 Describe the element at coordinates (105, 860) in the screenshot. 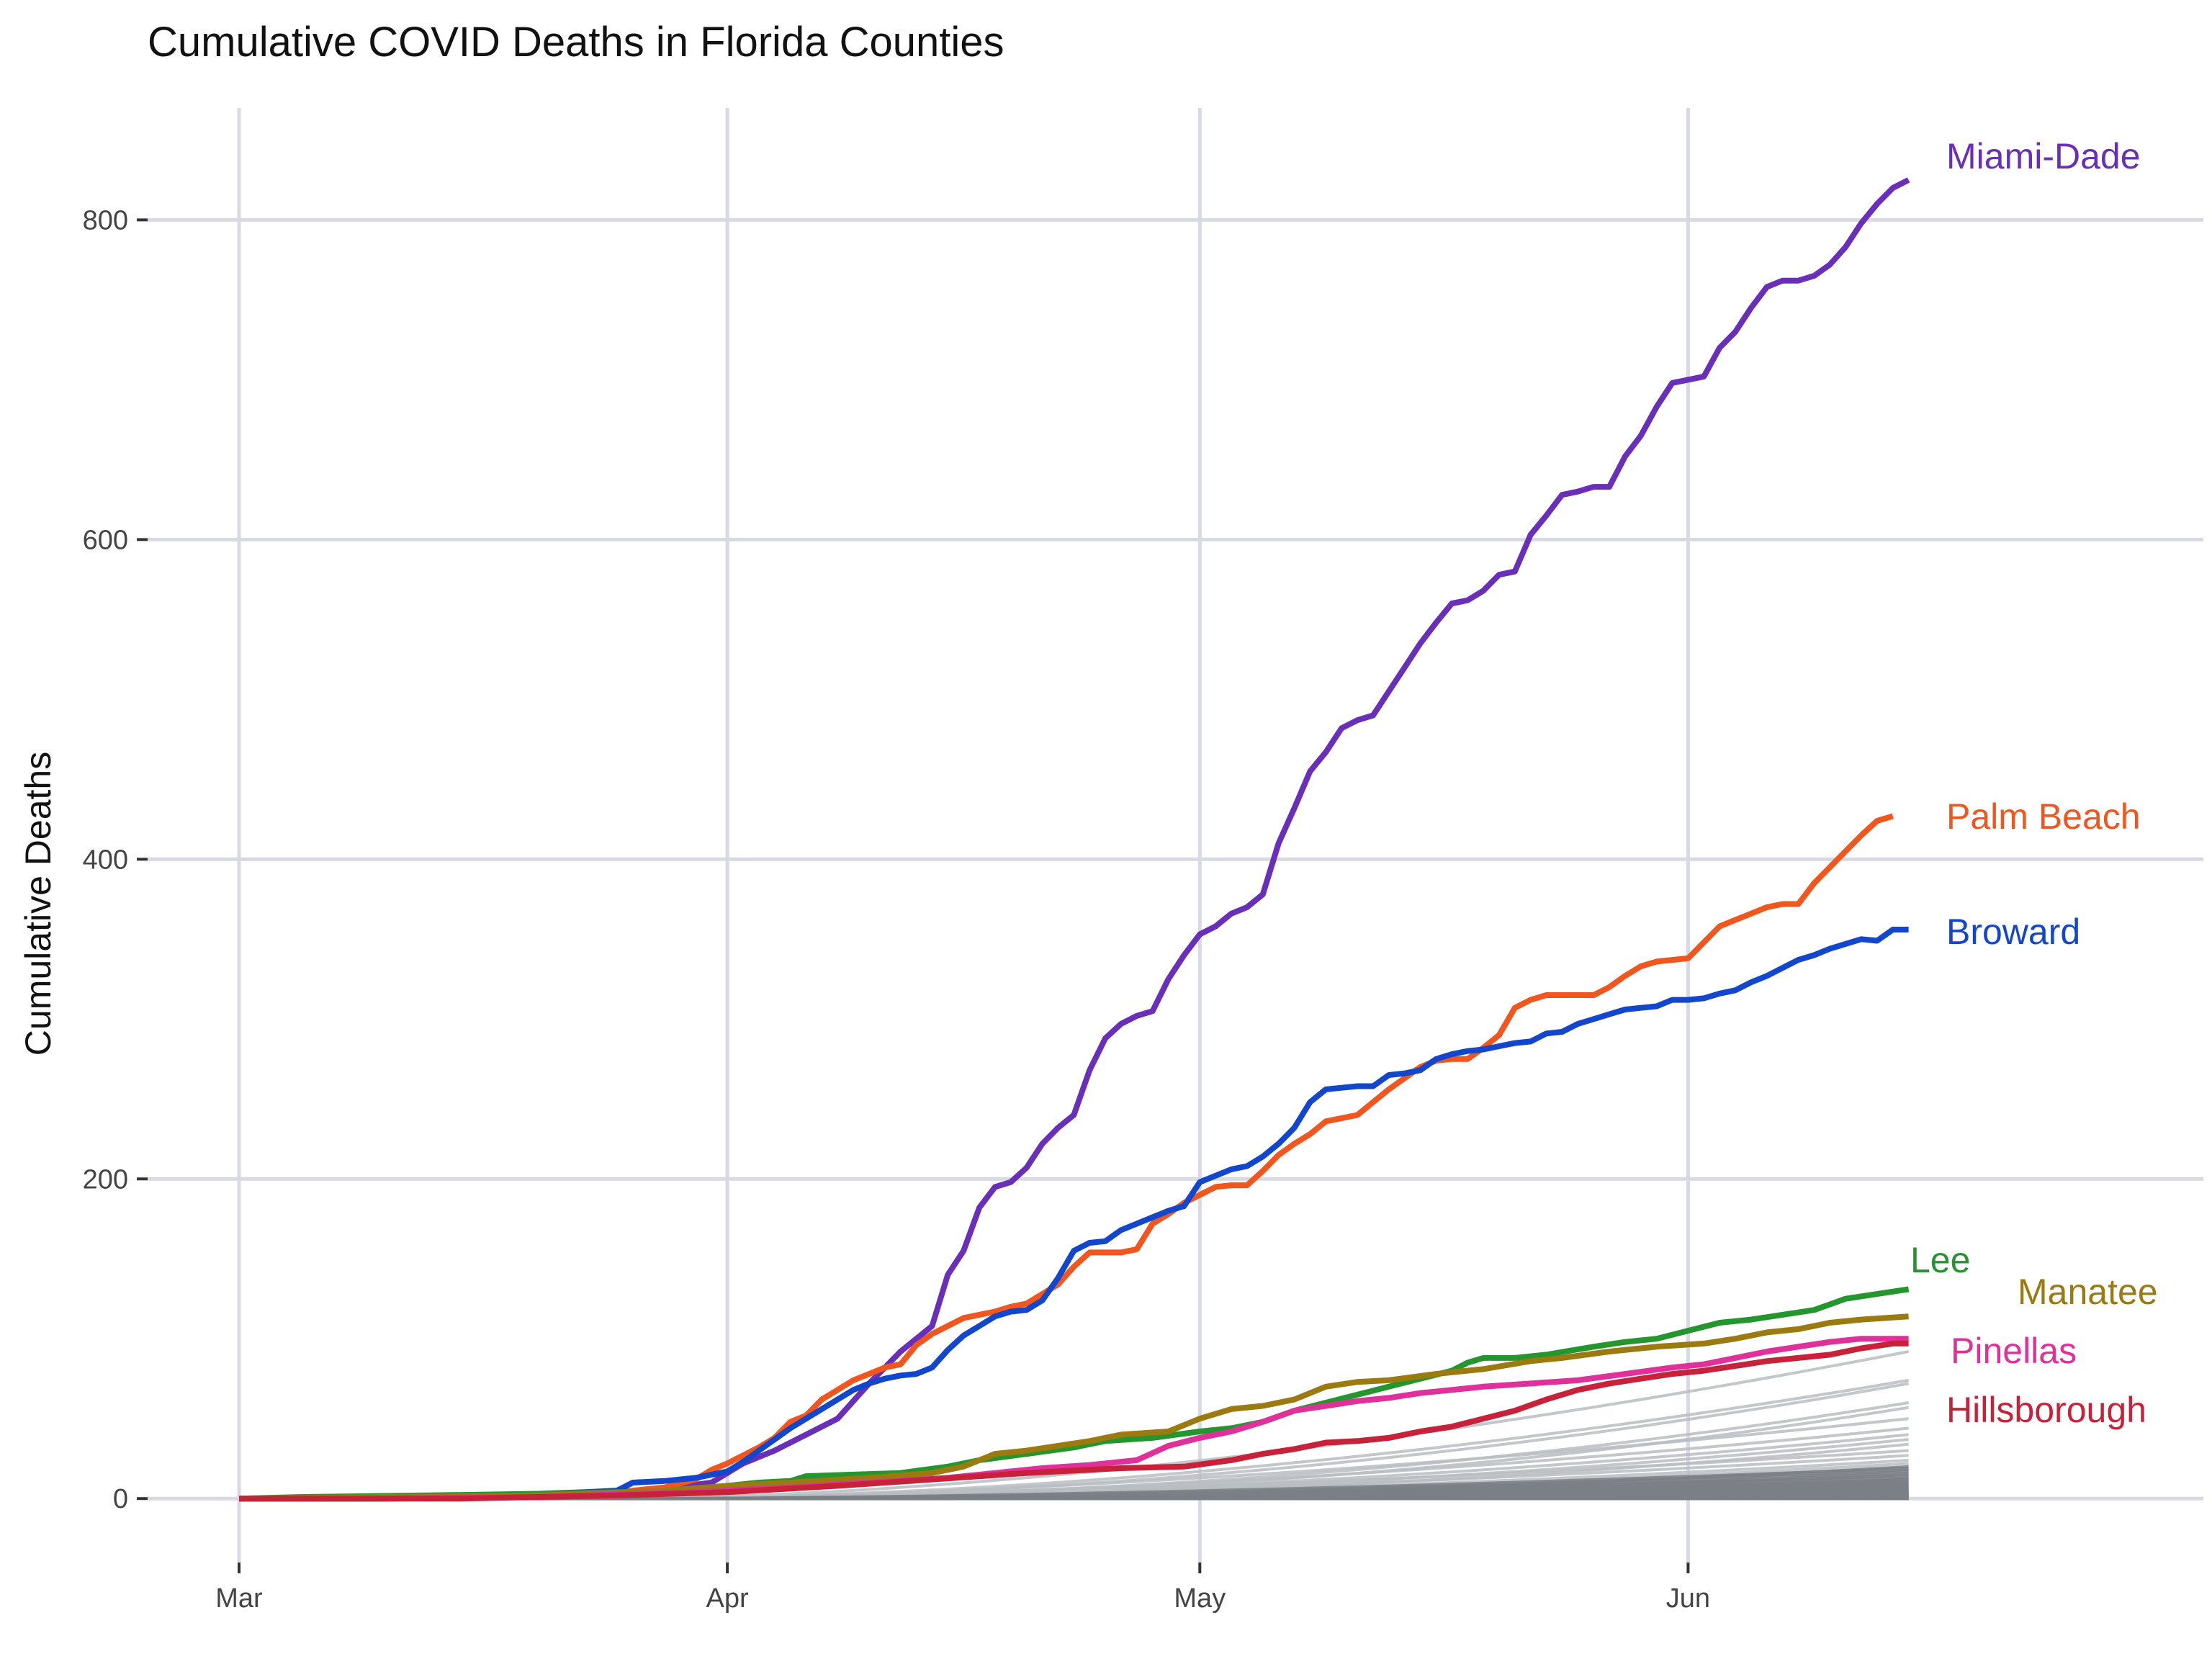

I see `y-tick-label-400: 400` at that location.